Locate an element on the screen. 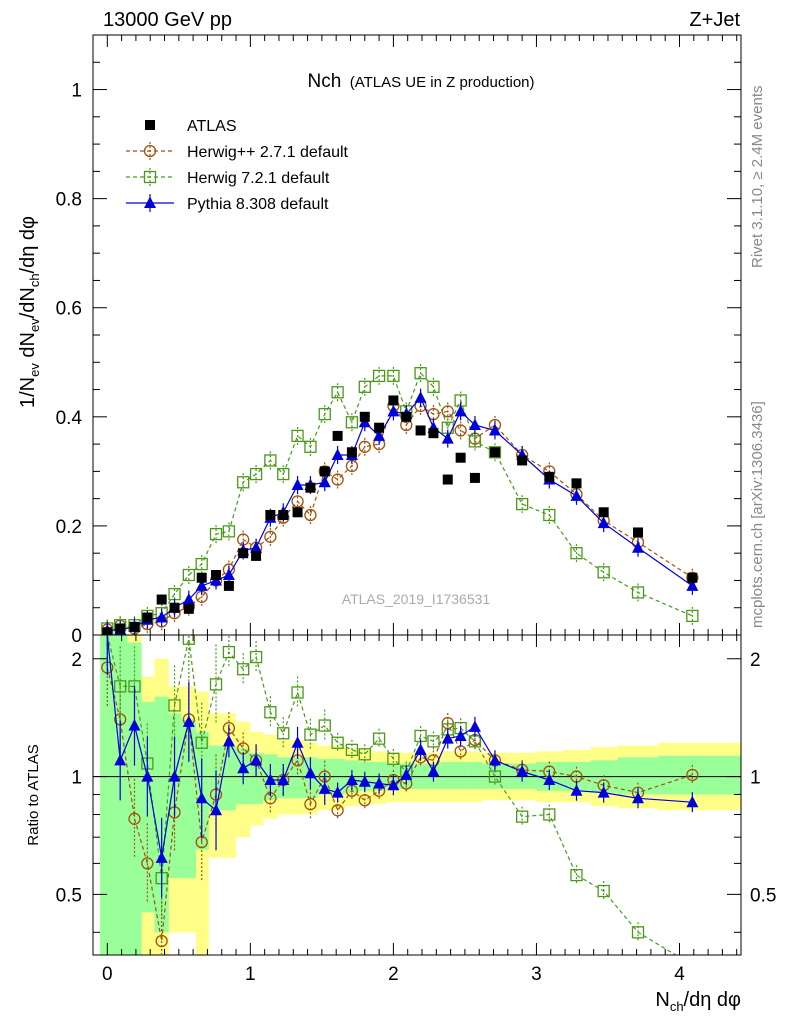  process-label: Z+Jet is located at coordinates (714, 20).